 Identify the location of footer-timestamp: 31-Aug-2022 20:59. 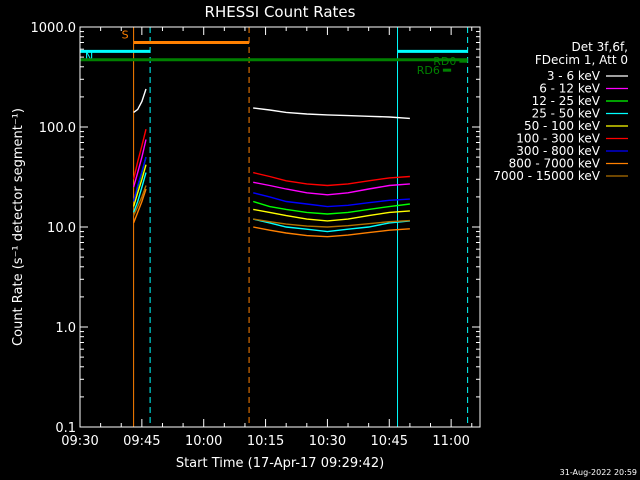
(598, 472).